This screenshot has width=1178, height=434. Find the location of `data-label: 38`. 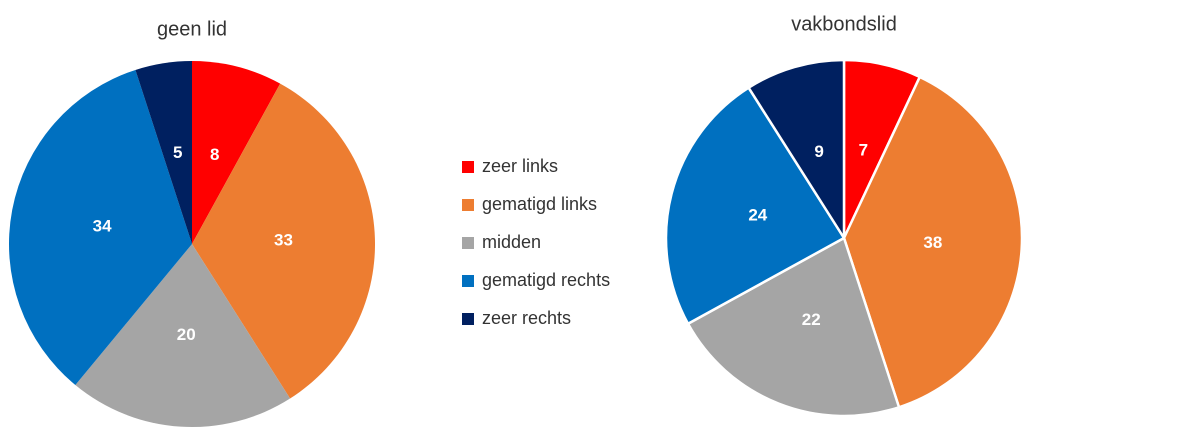

data-label: 38 is located at coordinates (932, 242).